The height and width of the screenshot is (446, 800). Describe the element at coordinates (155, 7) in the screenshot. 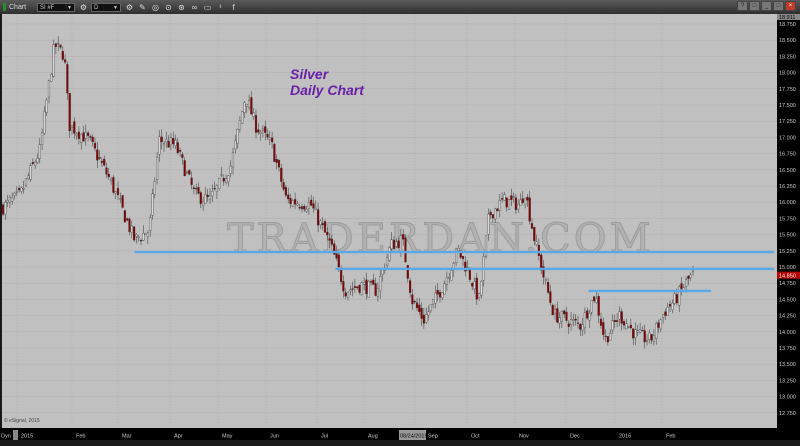

I see `cursor-icon: ◎` at that location.